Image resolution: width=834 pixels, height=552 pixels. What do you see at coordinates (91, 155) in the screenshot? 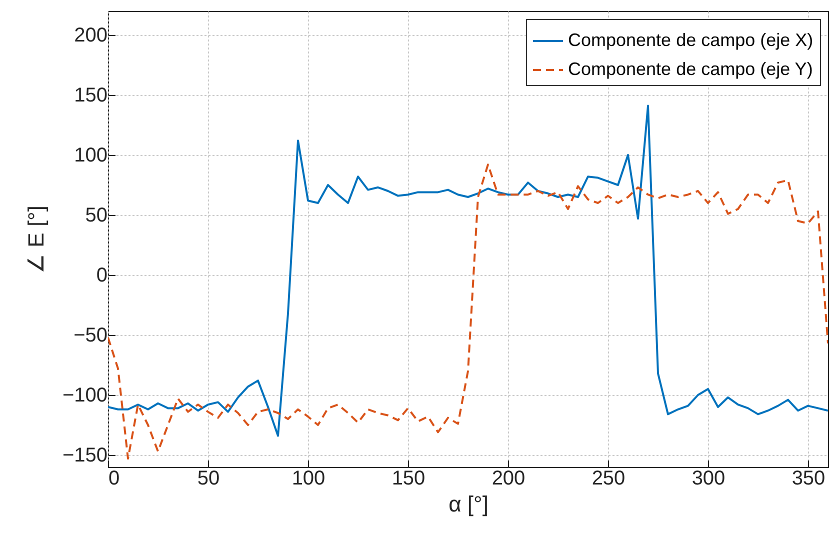
I see `y-tick-label: 100` at bounding box center [91, 155].